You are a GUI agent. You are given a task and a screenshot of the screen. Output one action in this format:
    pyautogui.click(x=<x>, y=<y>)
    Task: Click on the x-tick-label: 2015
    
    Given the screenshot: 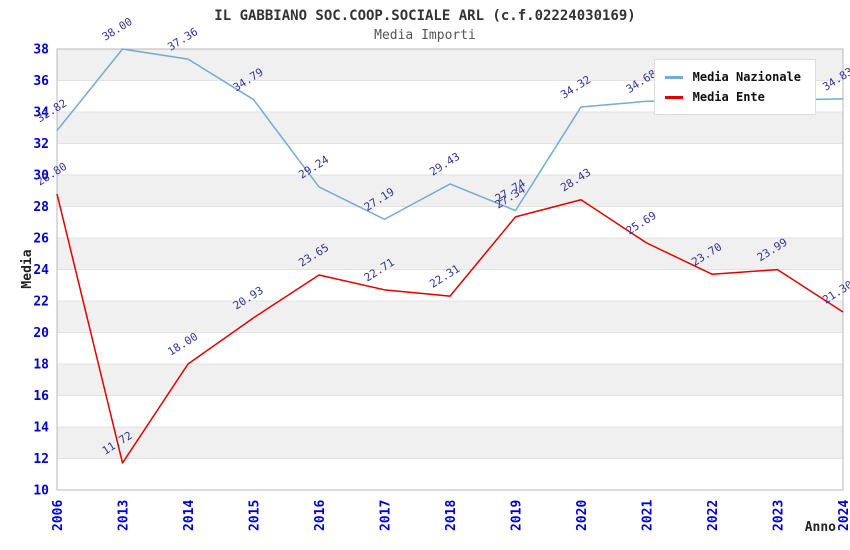 What is the action you would take?
    pyautogui.click(x=255, y=515)
    